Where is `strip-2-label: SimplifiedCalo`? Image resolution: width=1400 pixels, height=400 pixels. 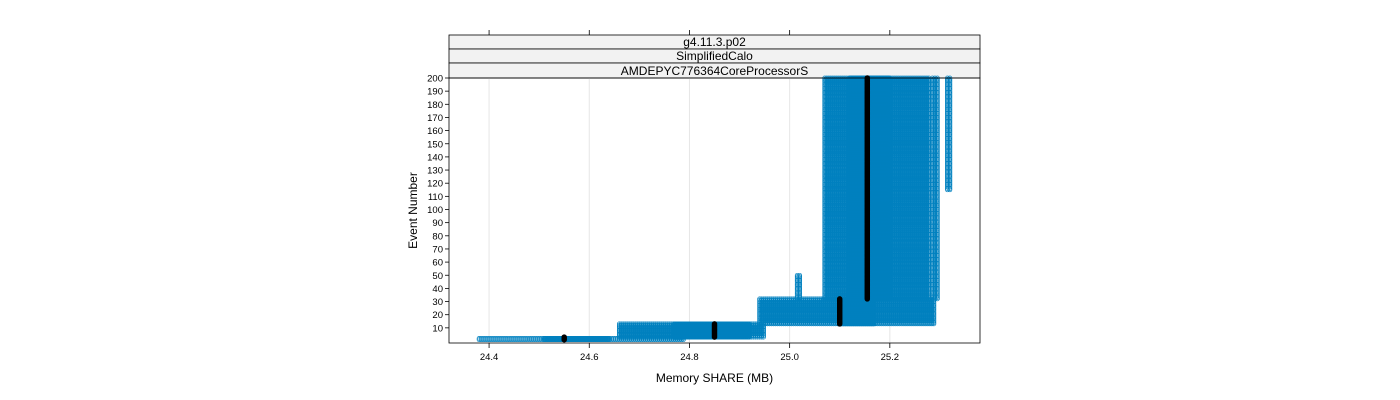
strip-2-label: SimplifiedCalo is located at coordinates (714, 56).